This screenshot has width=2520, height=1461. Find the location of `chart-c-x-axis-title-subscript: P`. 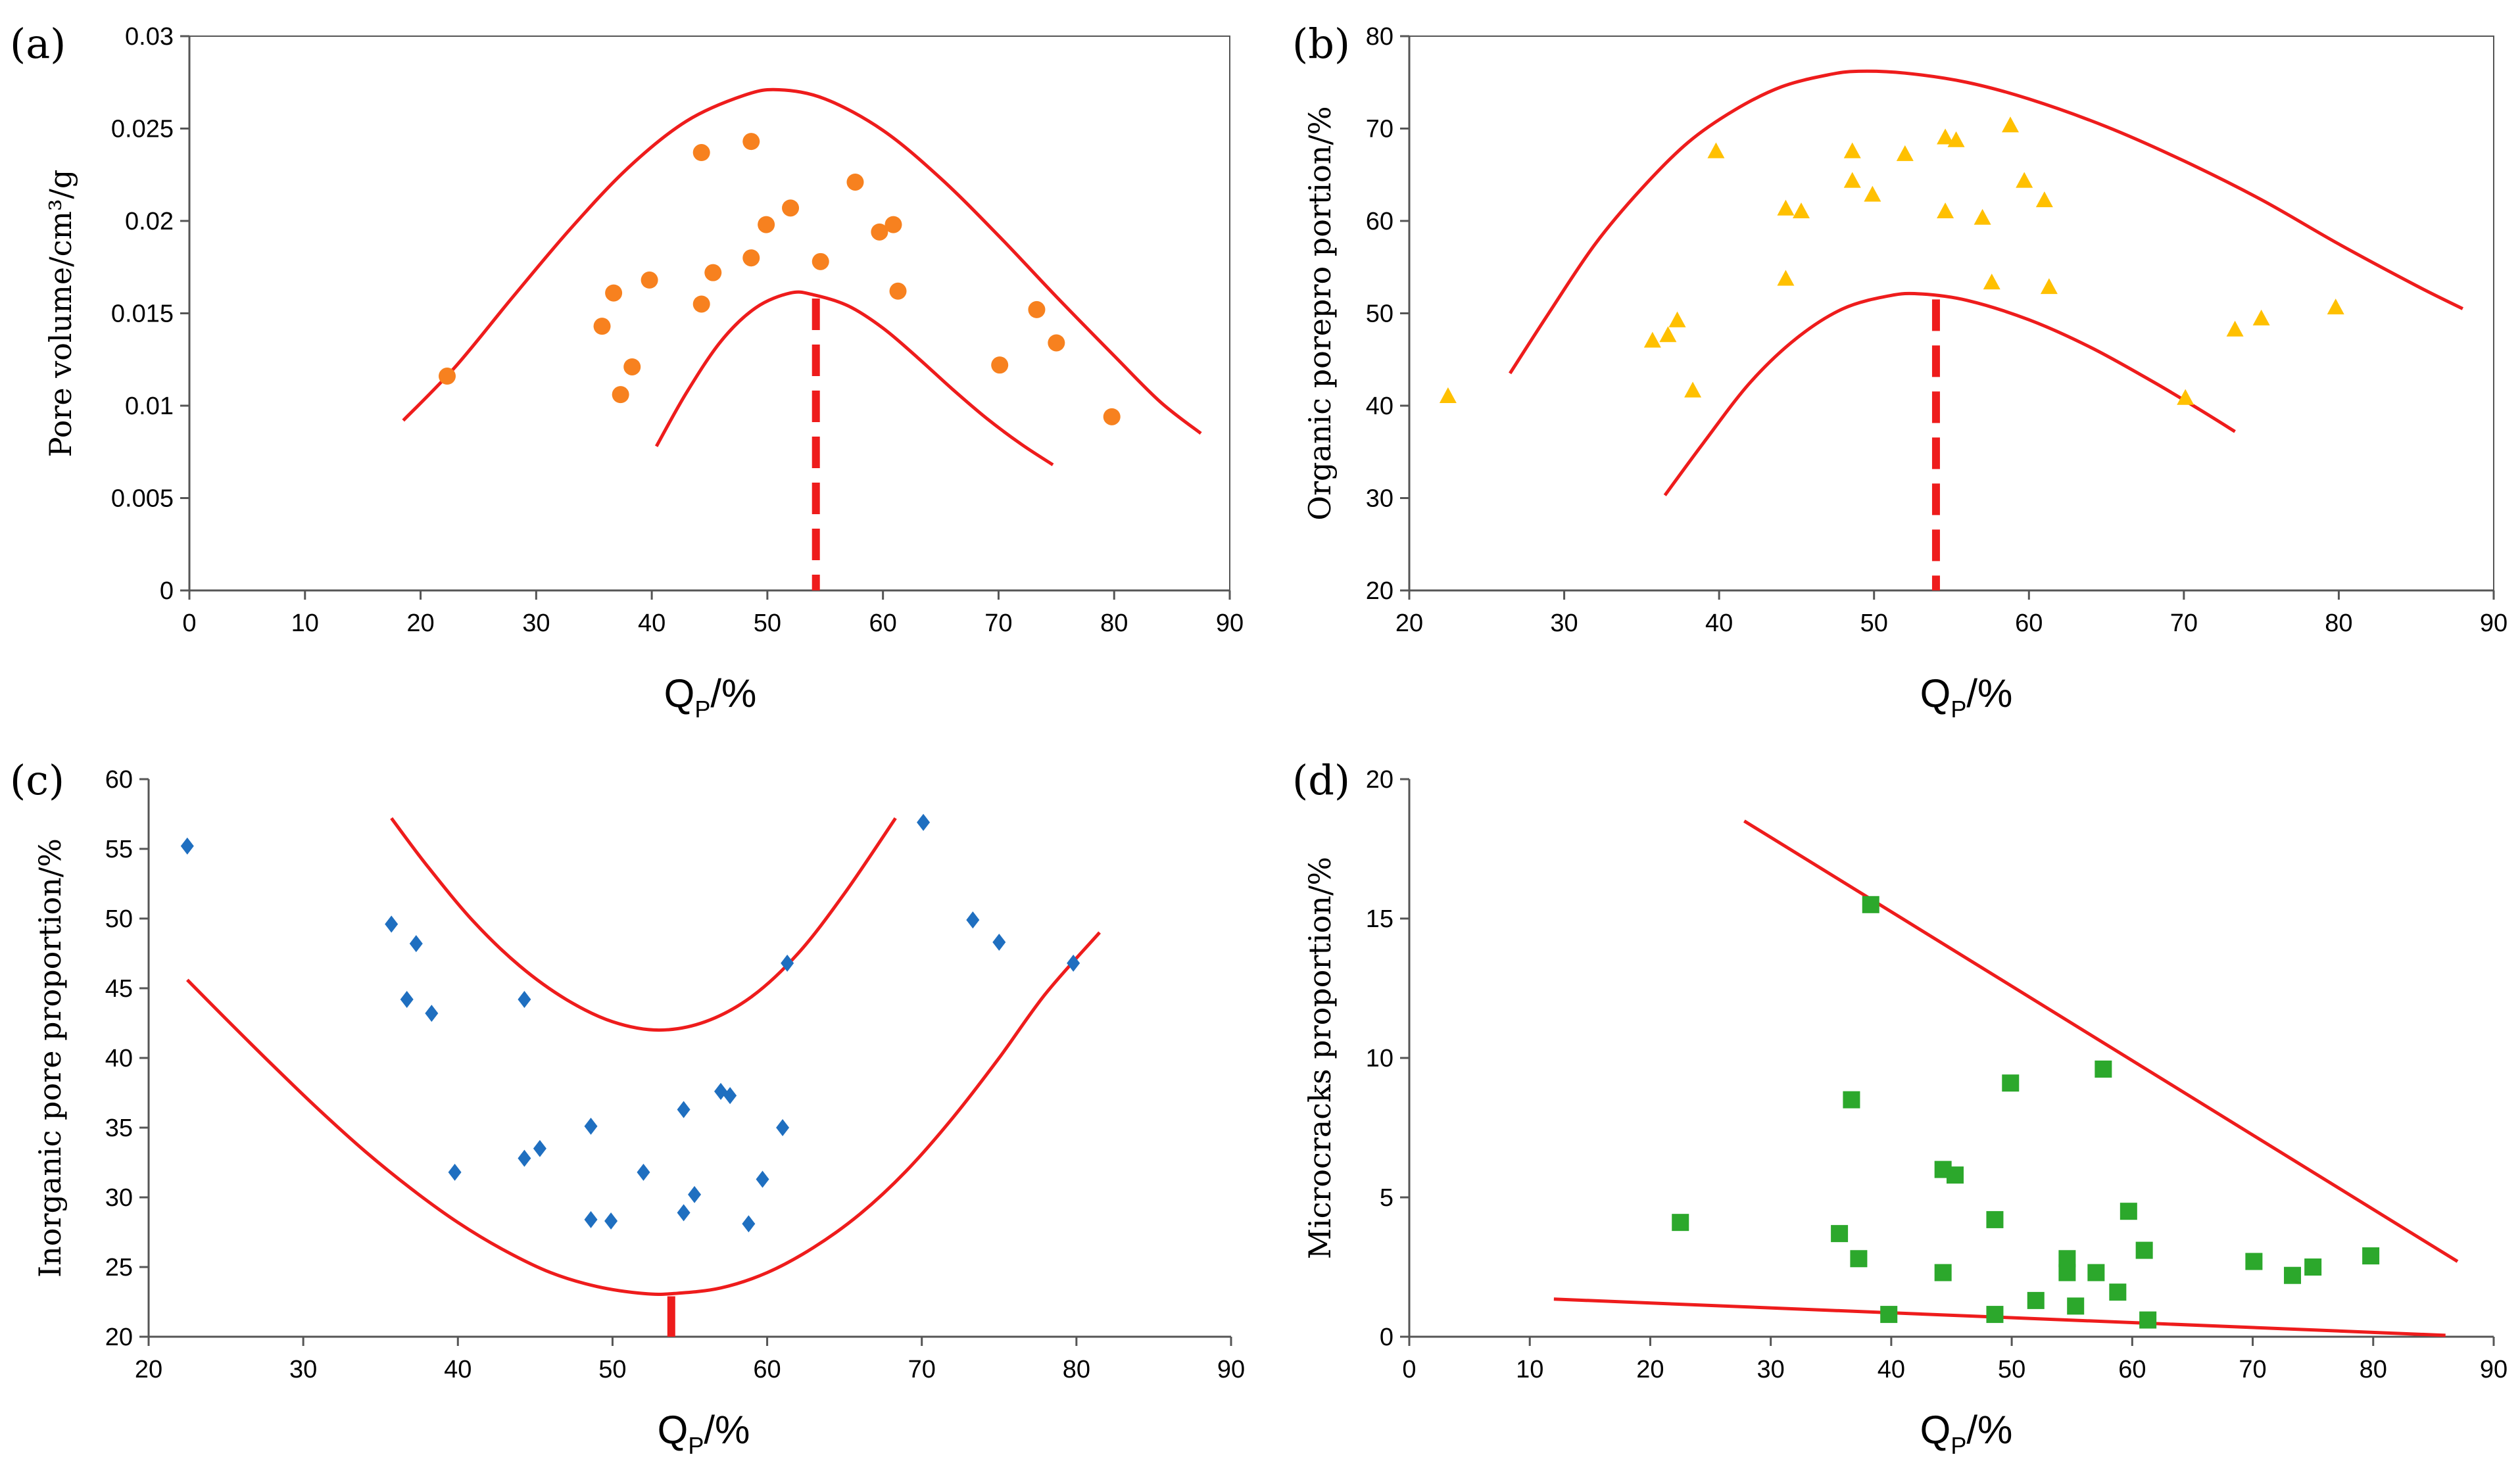

chart-c-x-axis-title-subscript: P is located at coordinates (696, 1445).